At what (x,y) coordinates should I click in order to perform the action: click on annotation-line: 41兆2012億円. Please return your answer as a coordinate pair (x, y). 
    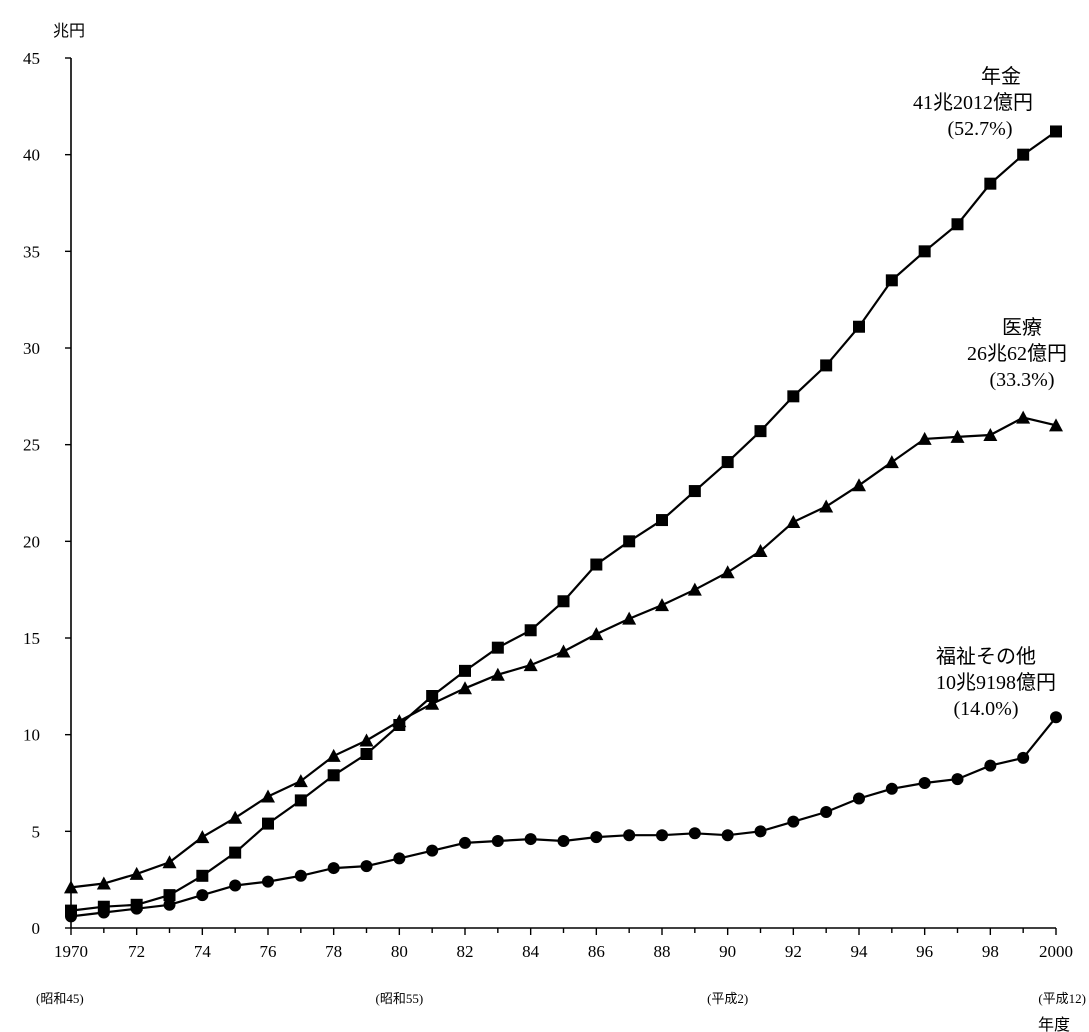
    Looking at the image, I should click on (973, 102).